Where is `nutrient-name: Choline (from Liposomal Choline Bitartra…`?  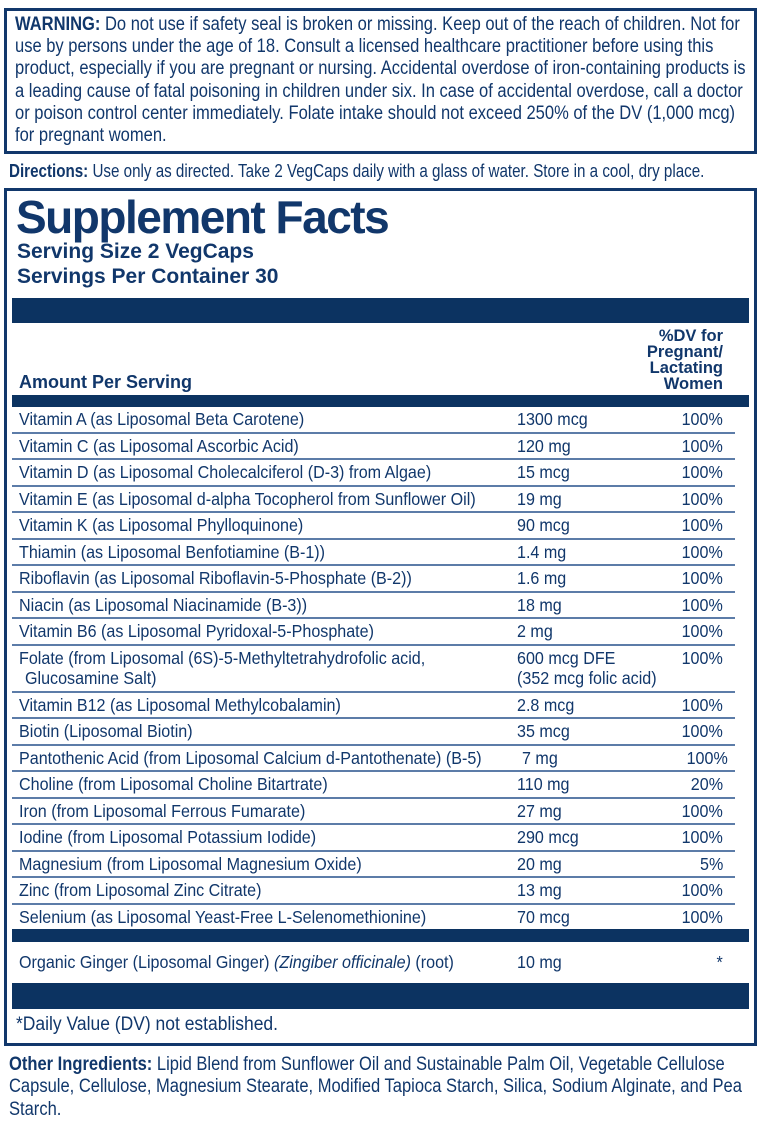
nutrient-name: Choline (from Liposomal Choline Bitartra… is located at coordinates (173, 784).